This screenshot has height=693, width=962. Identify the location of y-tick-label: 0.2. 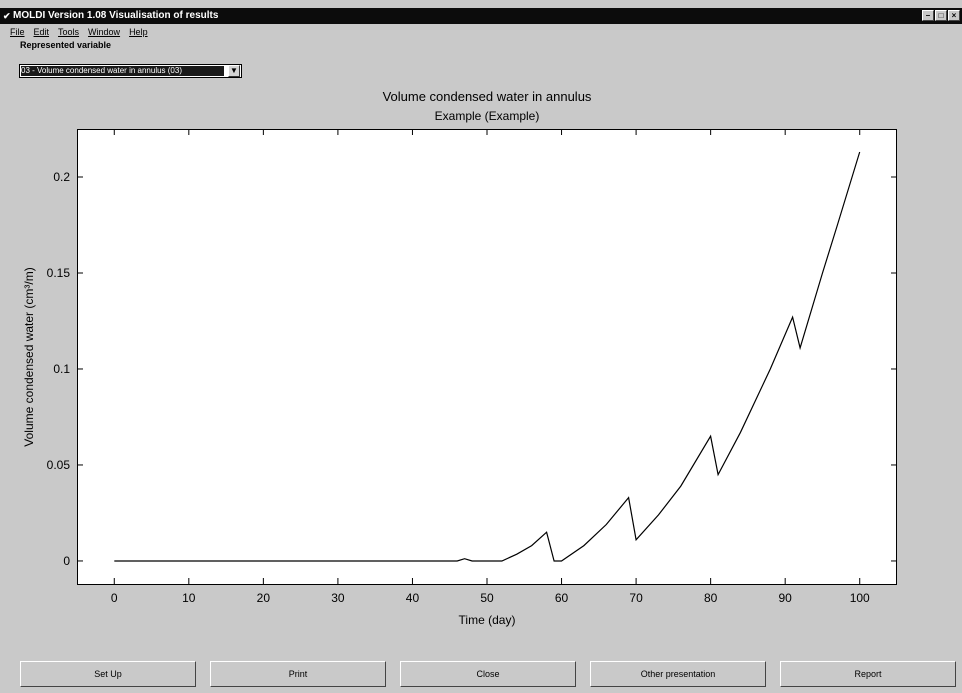
(61, 177).